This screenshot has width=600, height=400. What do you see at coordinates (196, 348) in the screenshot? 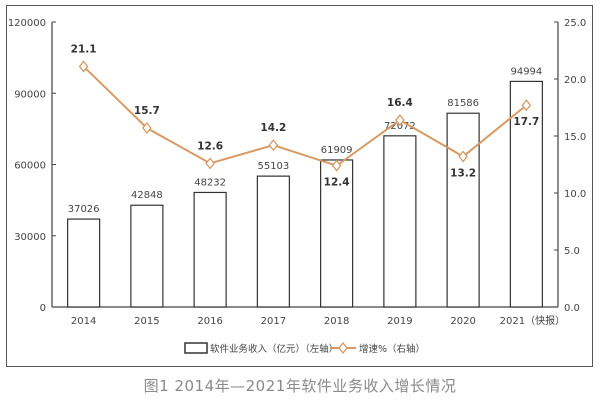
I see `legend-bar-swatch` at bounding box center [196, 348].